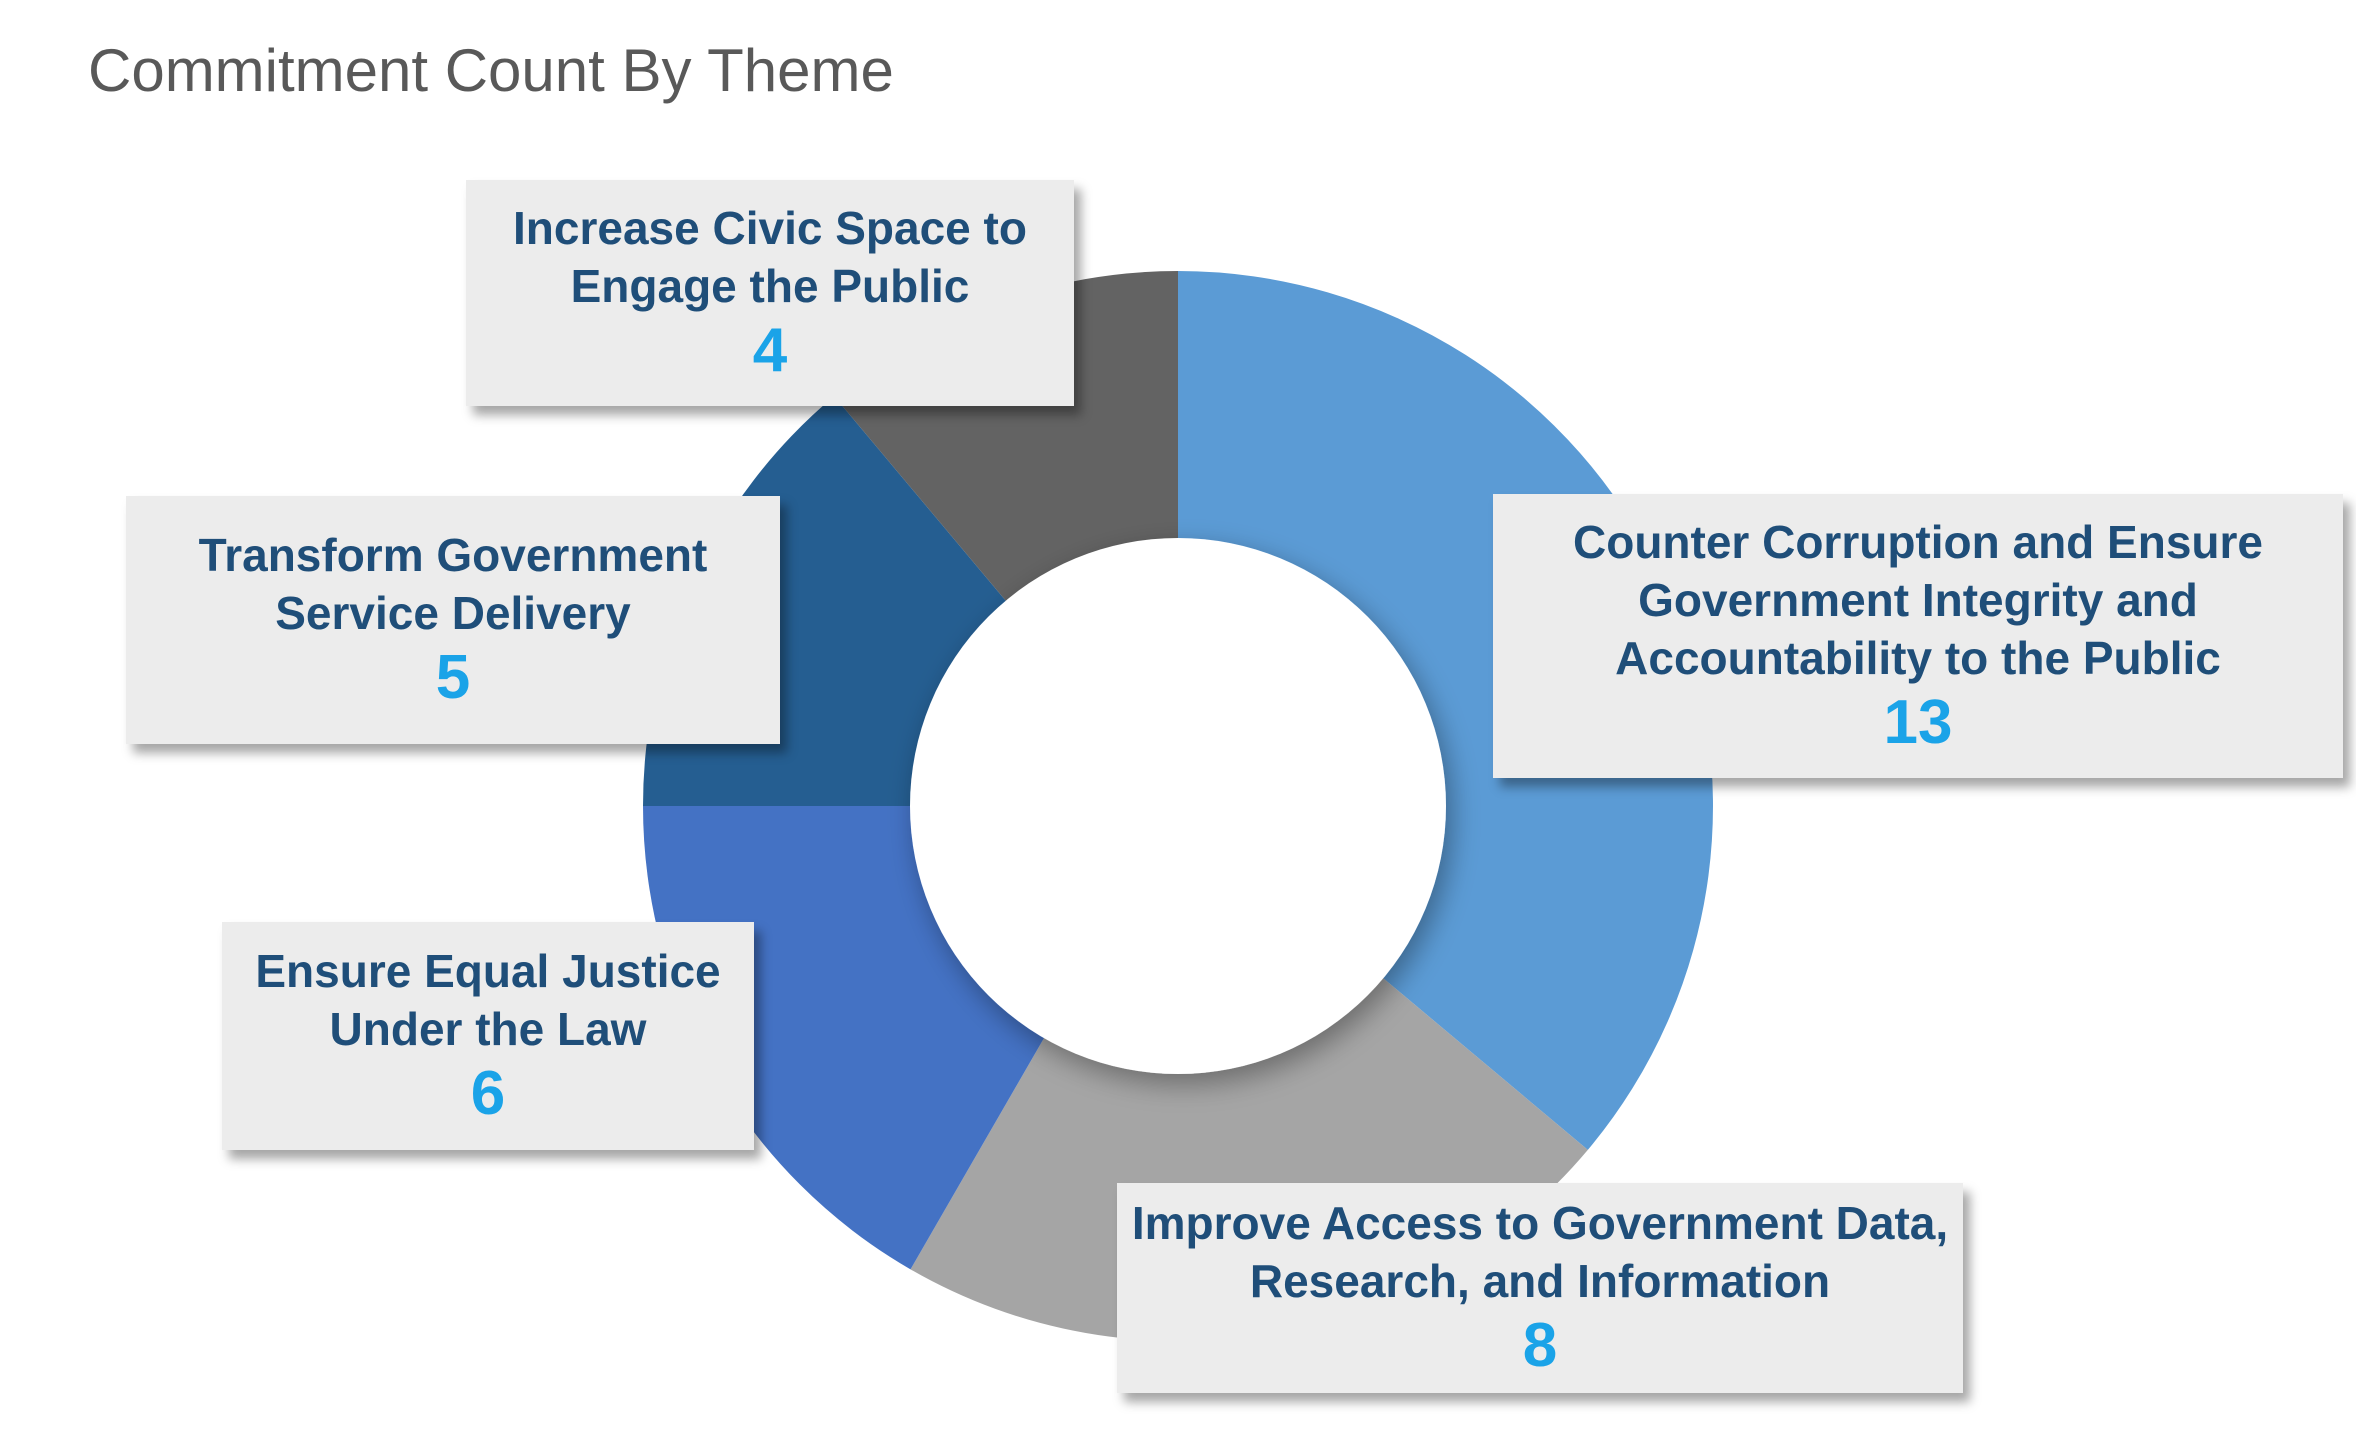  I want to click on slice-value: 5, so click(453, 677).